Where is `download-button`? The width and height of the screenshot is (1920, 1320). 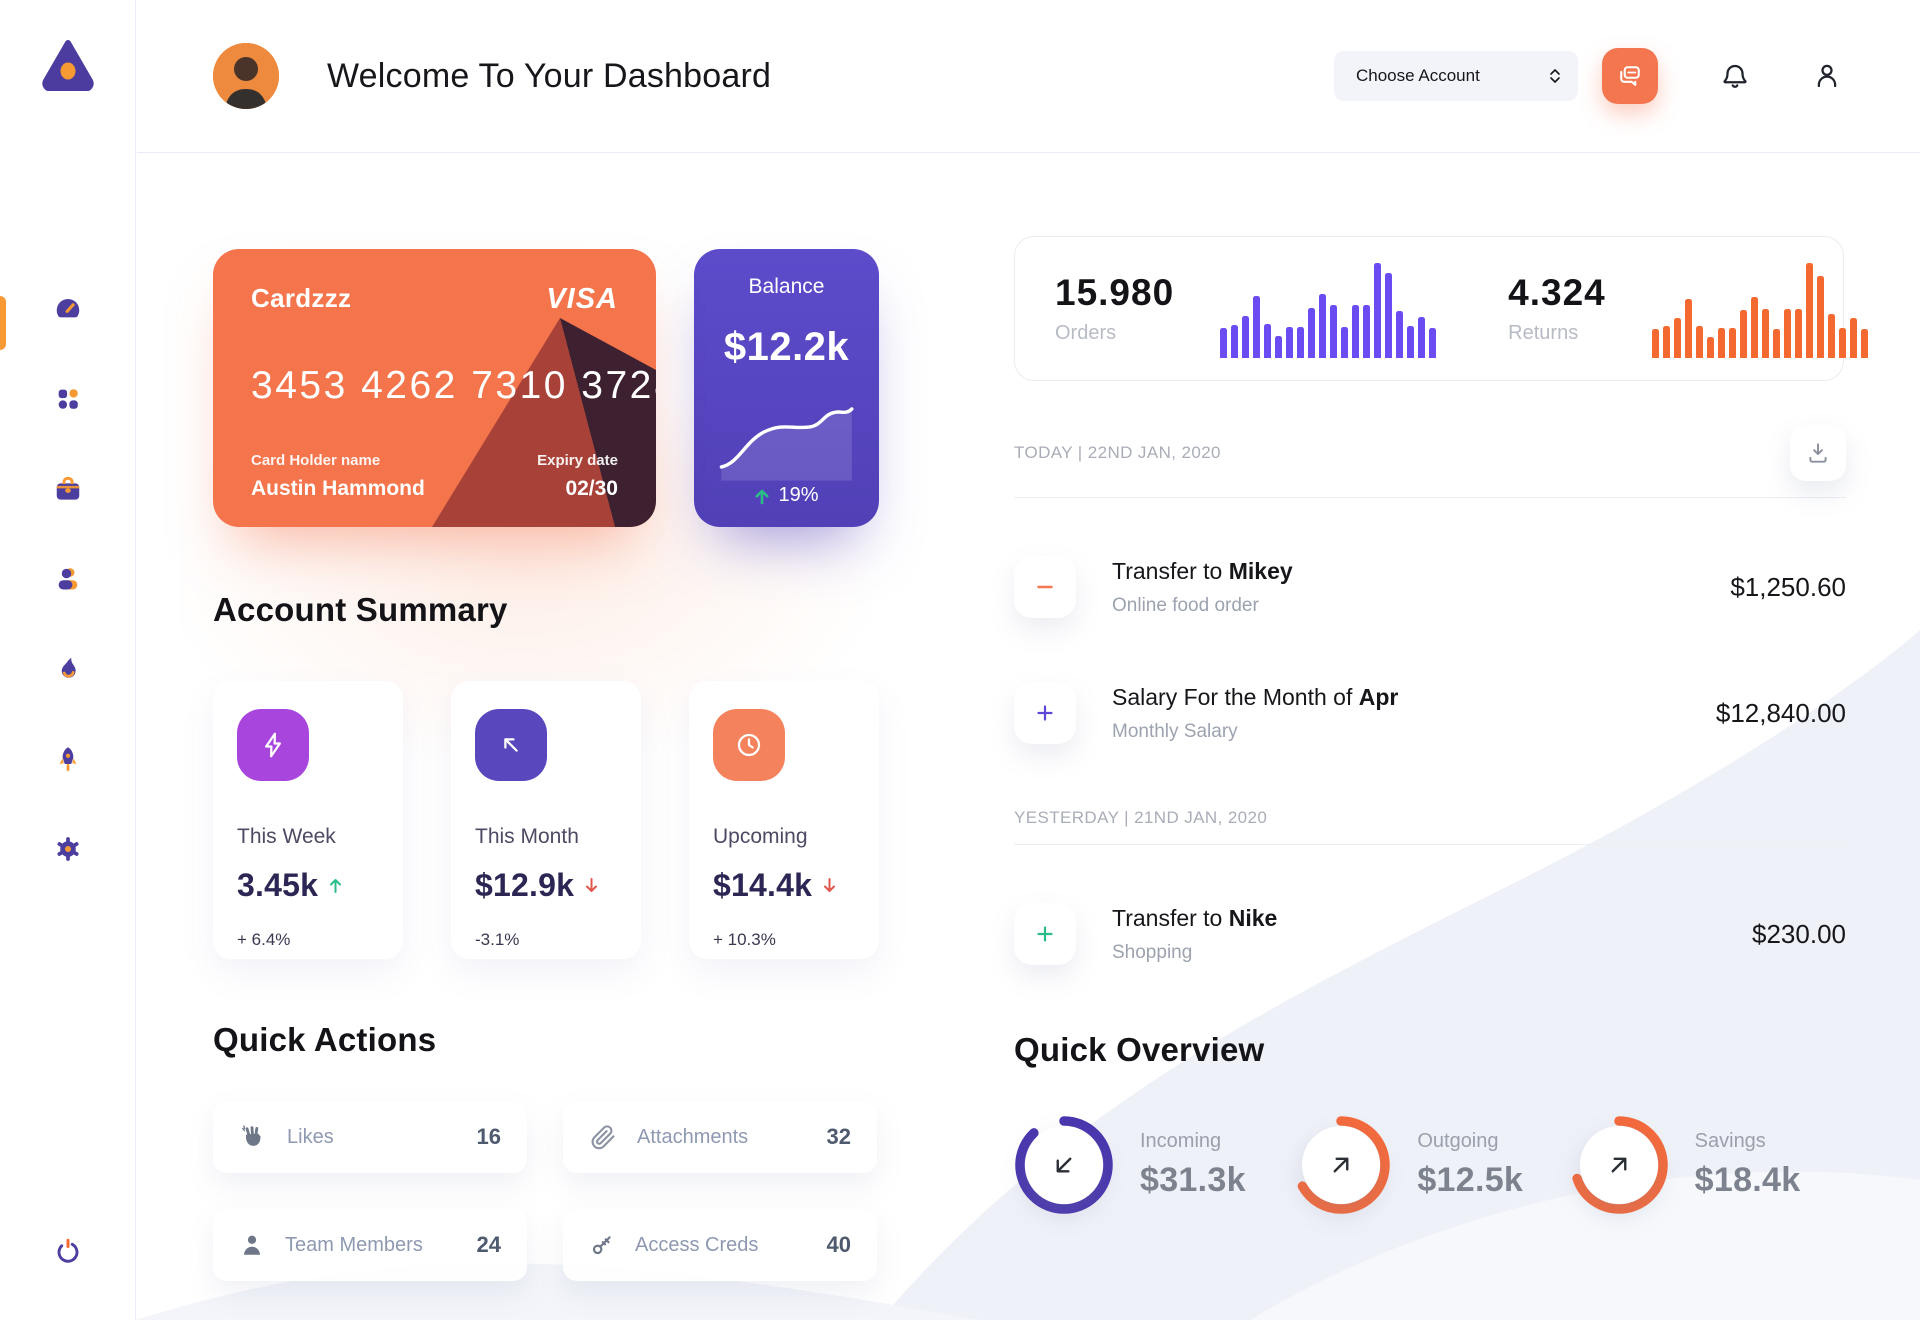 download-button is located at coordinates (1818, 453).